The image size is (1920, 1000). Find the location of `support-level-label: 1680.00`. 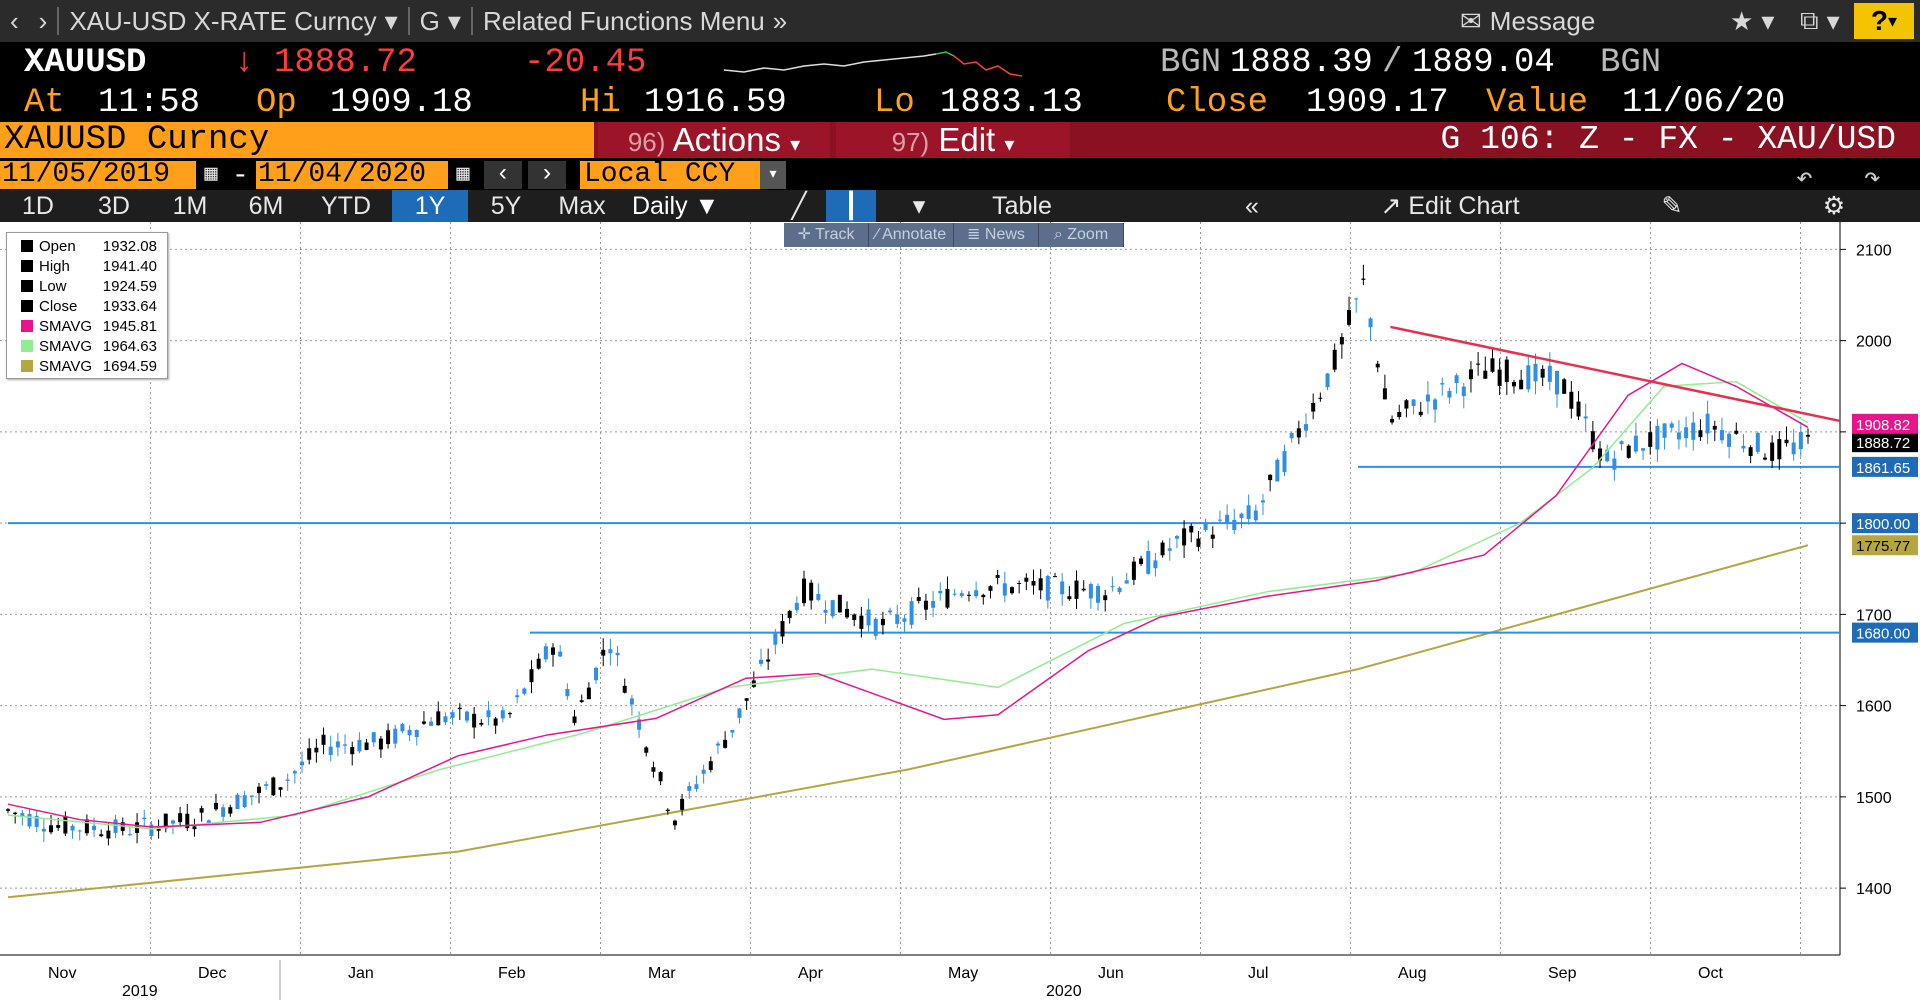

support-level-label: 1680.00 is located at coordinates (1883, 634).